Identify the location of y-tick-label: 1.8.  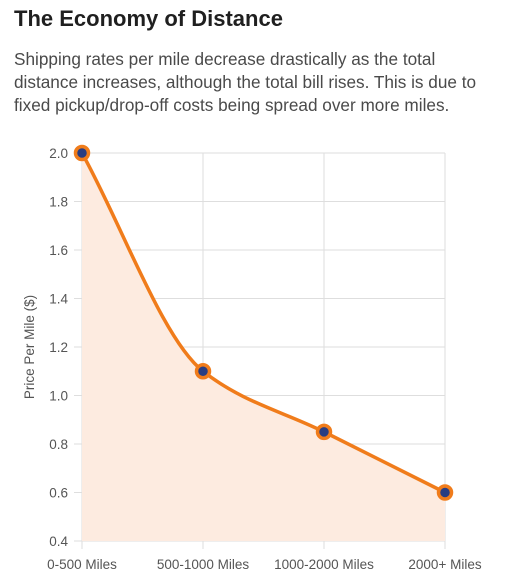
(58, 202).